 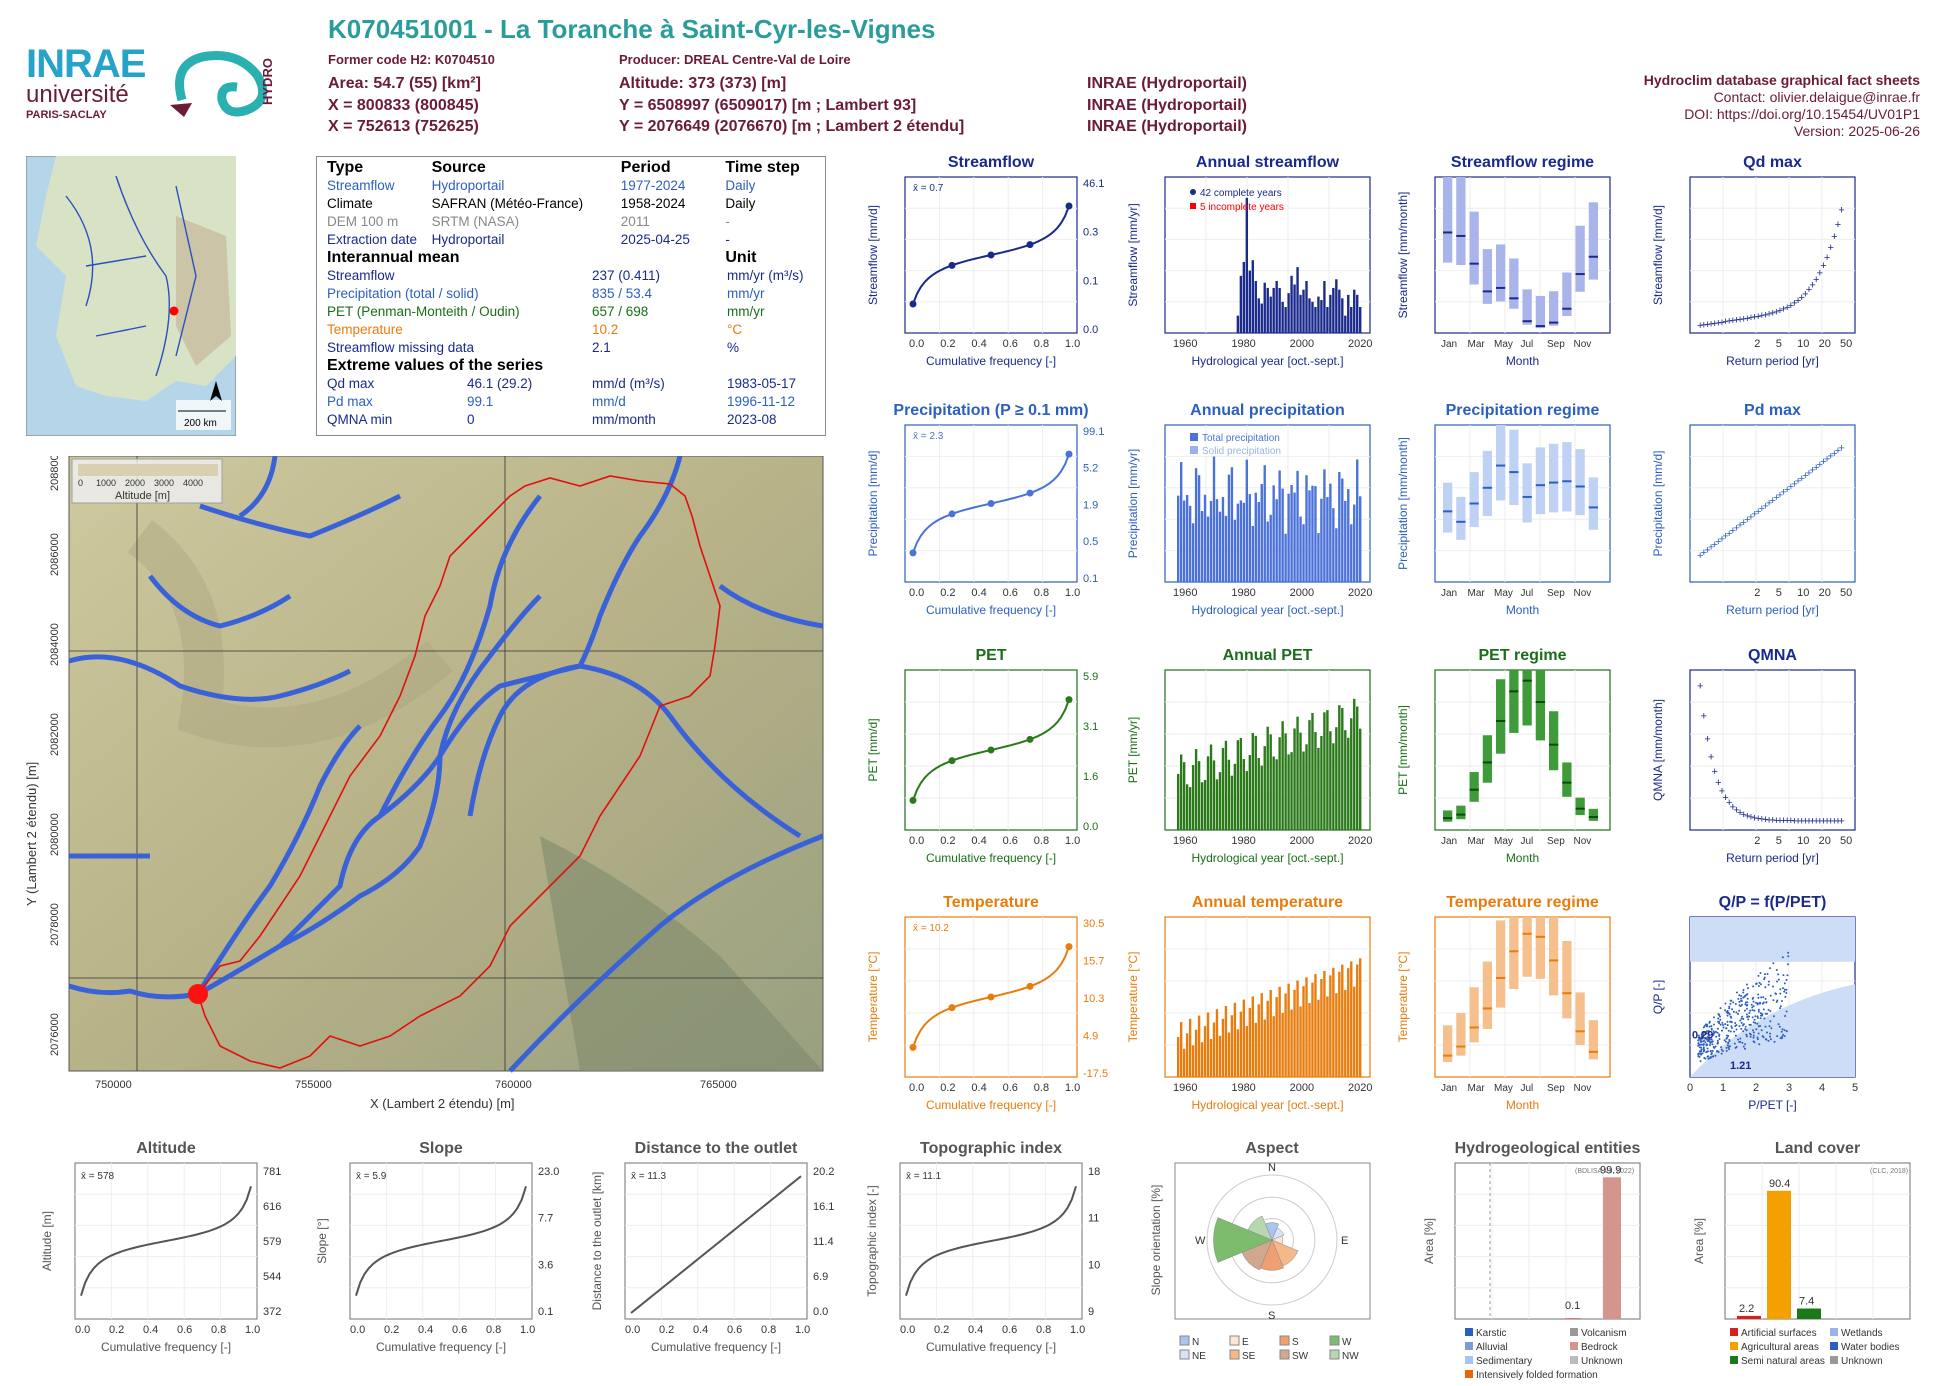 What do you see at coordinates (1094, 1172) in the screenshot?
I see `right-tick-label: 18` at bounding box center [1094, 1172].